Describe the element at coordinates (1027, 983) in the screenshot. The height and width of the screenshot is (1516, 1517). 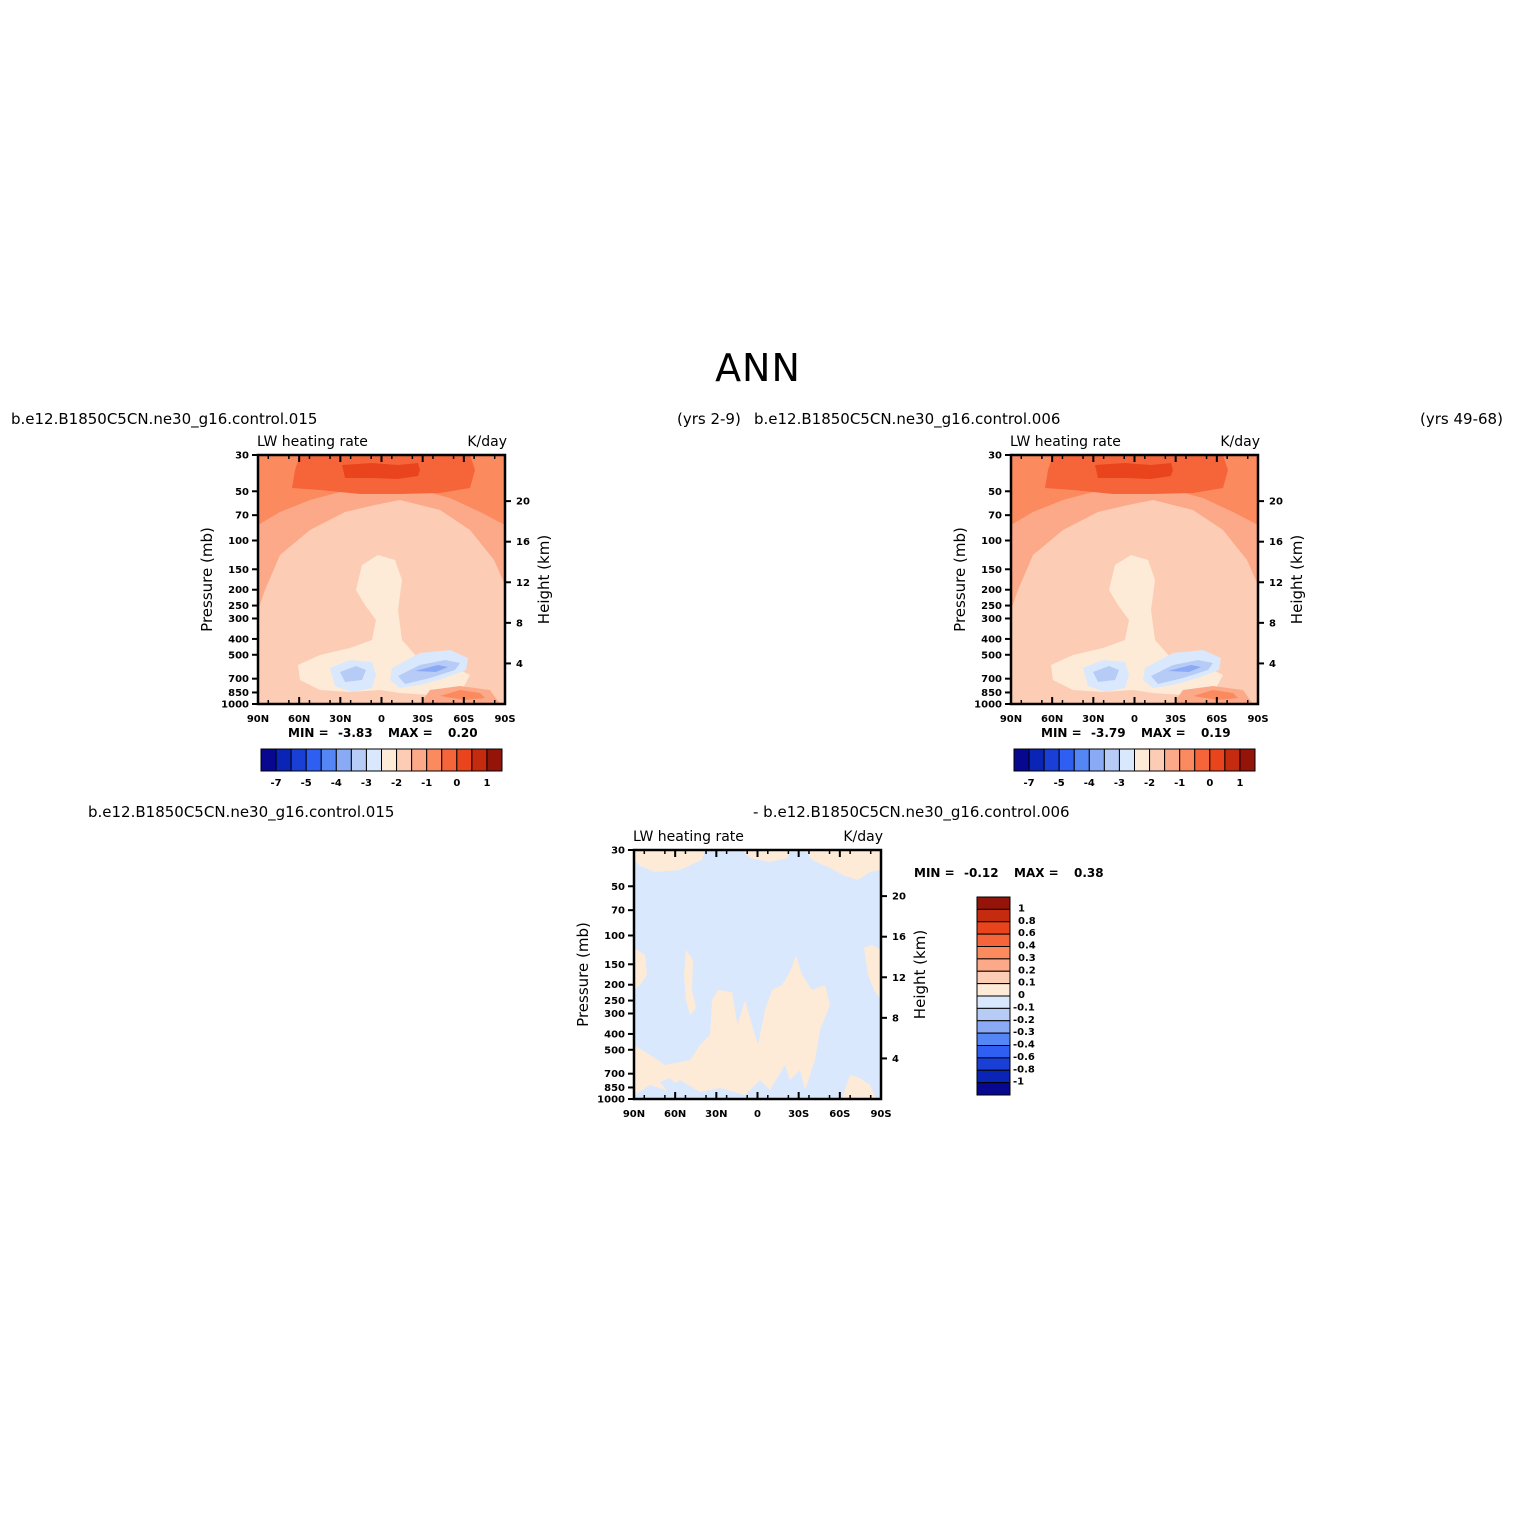
I see `colorbar-label: 0.1` at that location.